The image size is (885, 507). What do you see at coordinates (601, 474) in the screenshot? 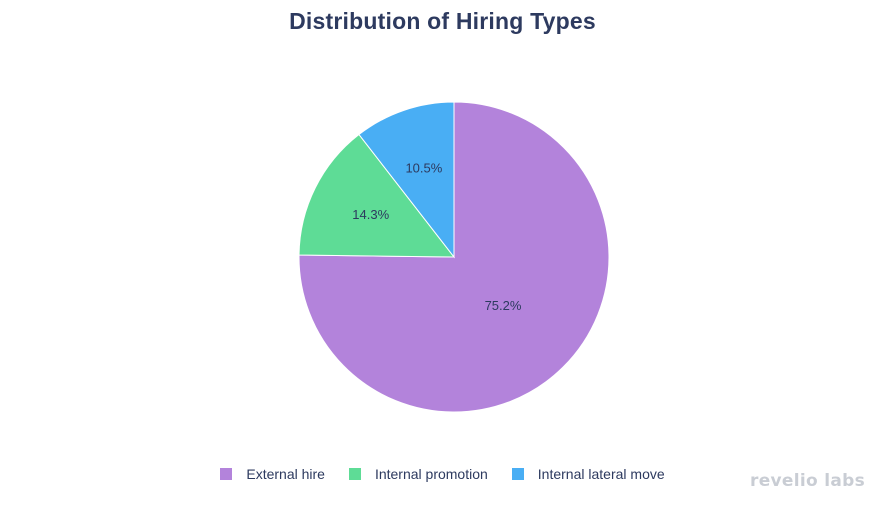
I see `legend-label-internal-lateral-move: Internal lateral move` at bounding box center [601, 474].